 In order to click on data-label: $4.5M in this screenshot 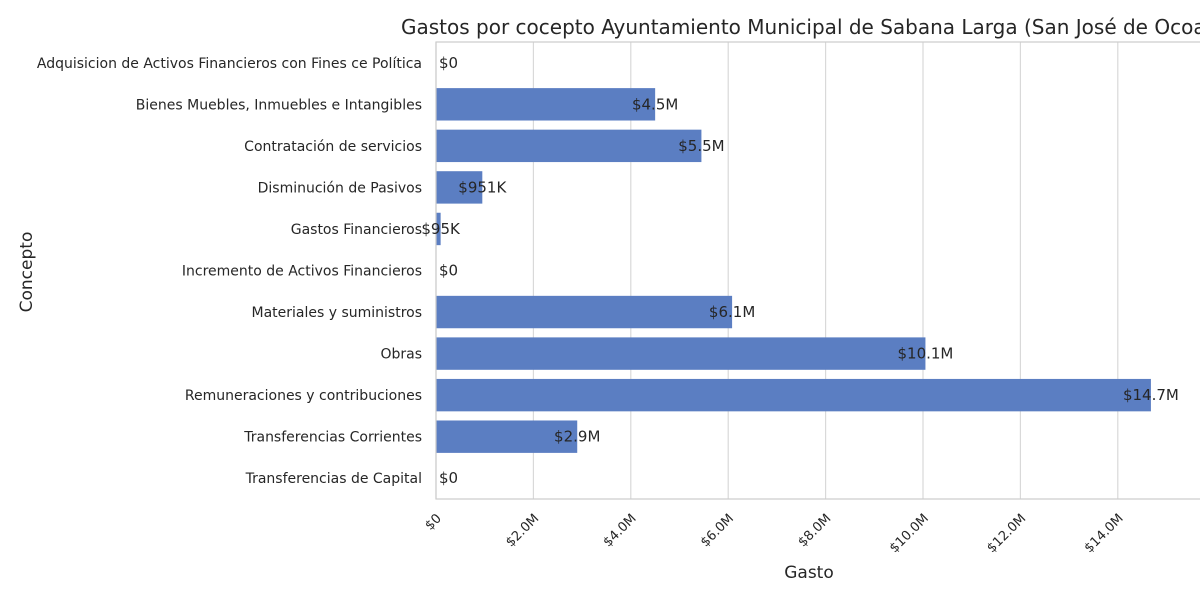, I will do `click(655, 104)`.